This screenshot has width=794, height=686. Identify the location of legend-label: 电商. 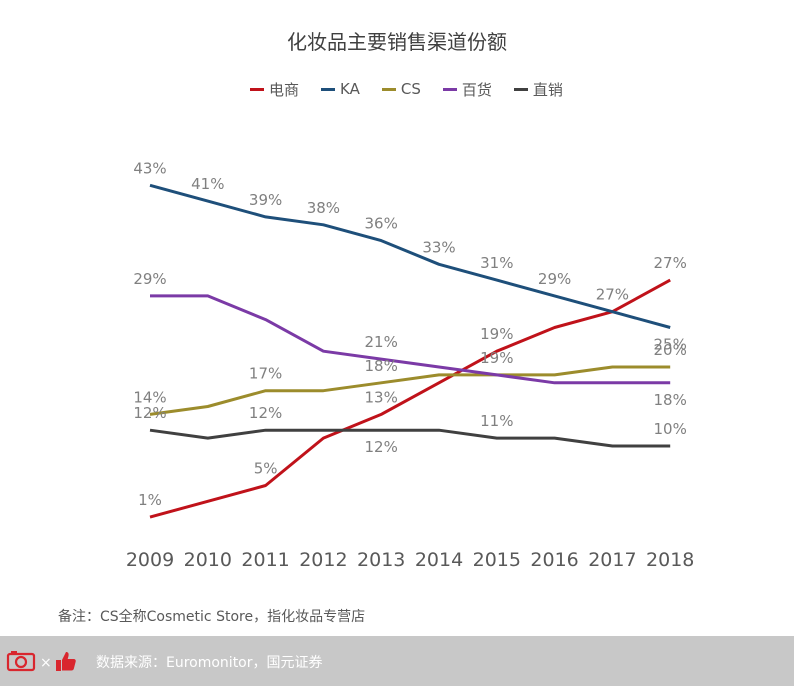
(284, 89).